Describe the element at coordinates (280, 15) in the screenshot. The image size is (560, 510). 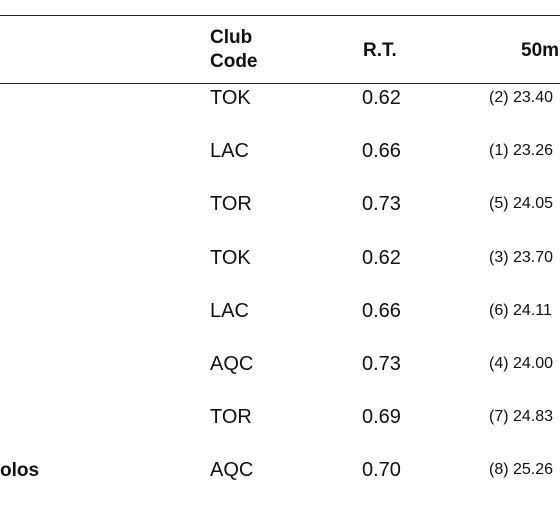
I see `top-rule` at that location.